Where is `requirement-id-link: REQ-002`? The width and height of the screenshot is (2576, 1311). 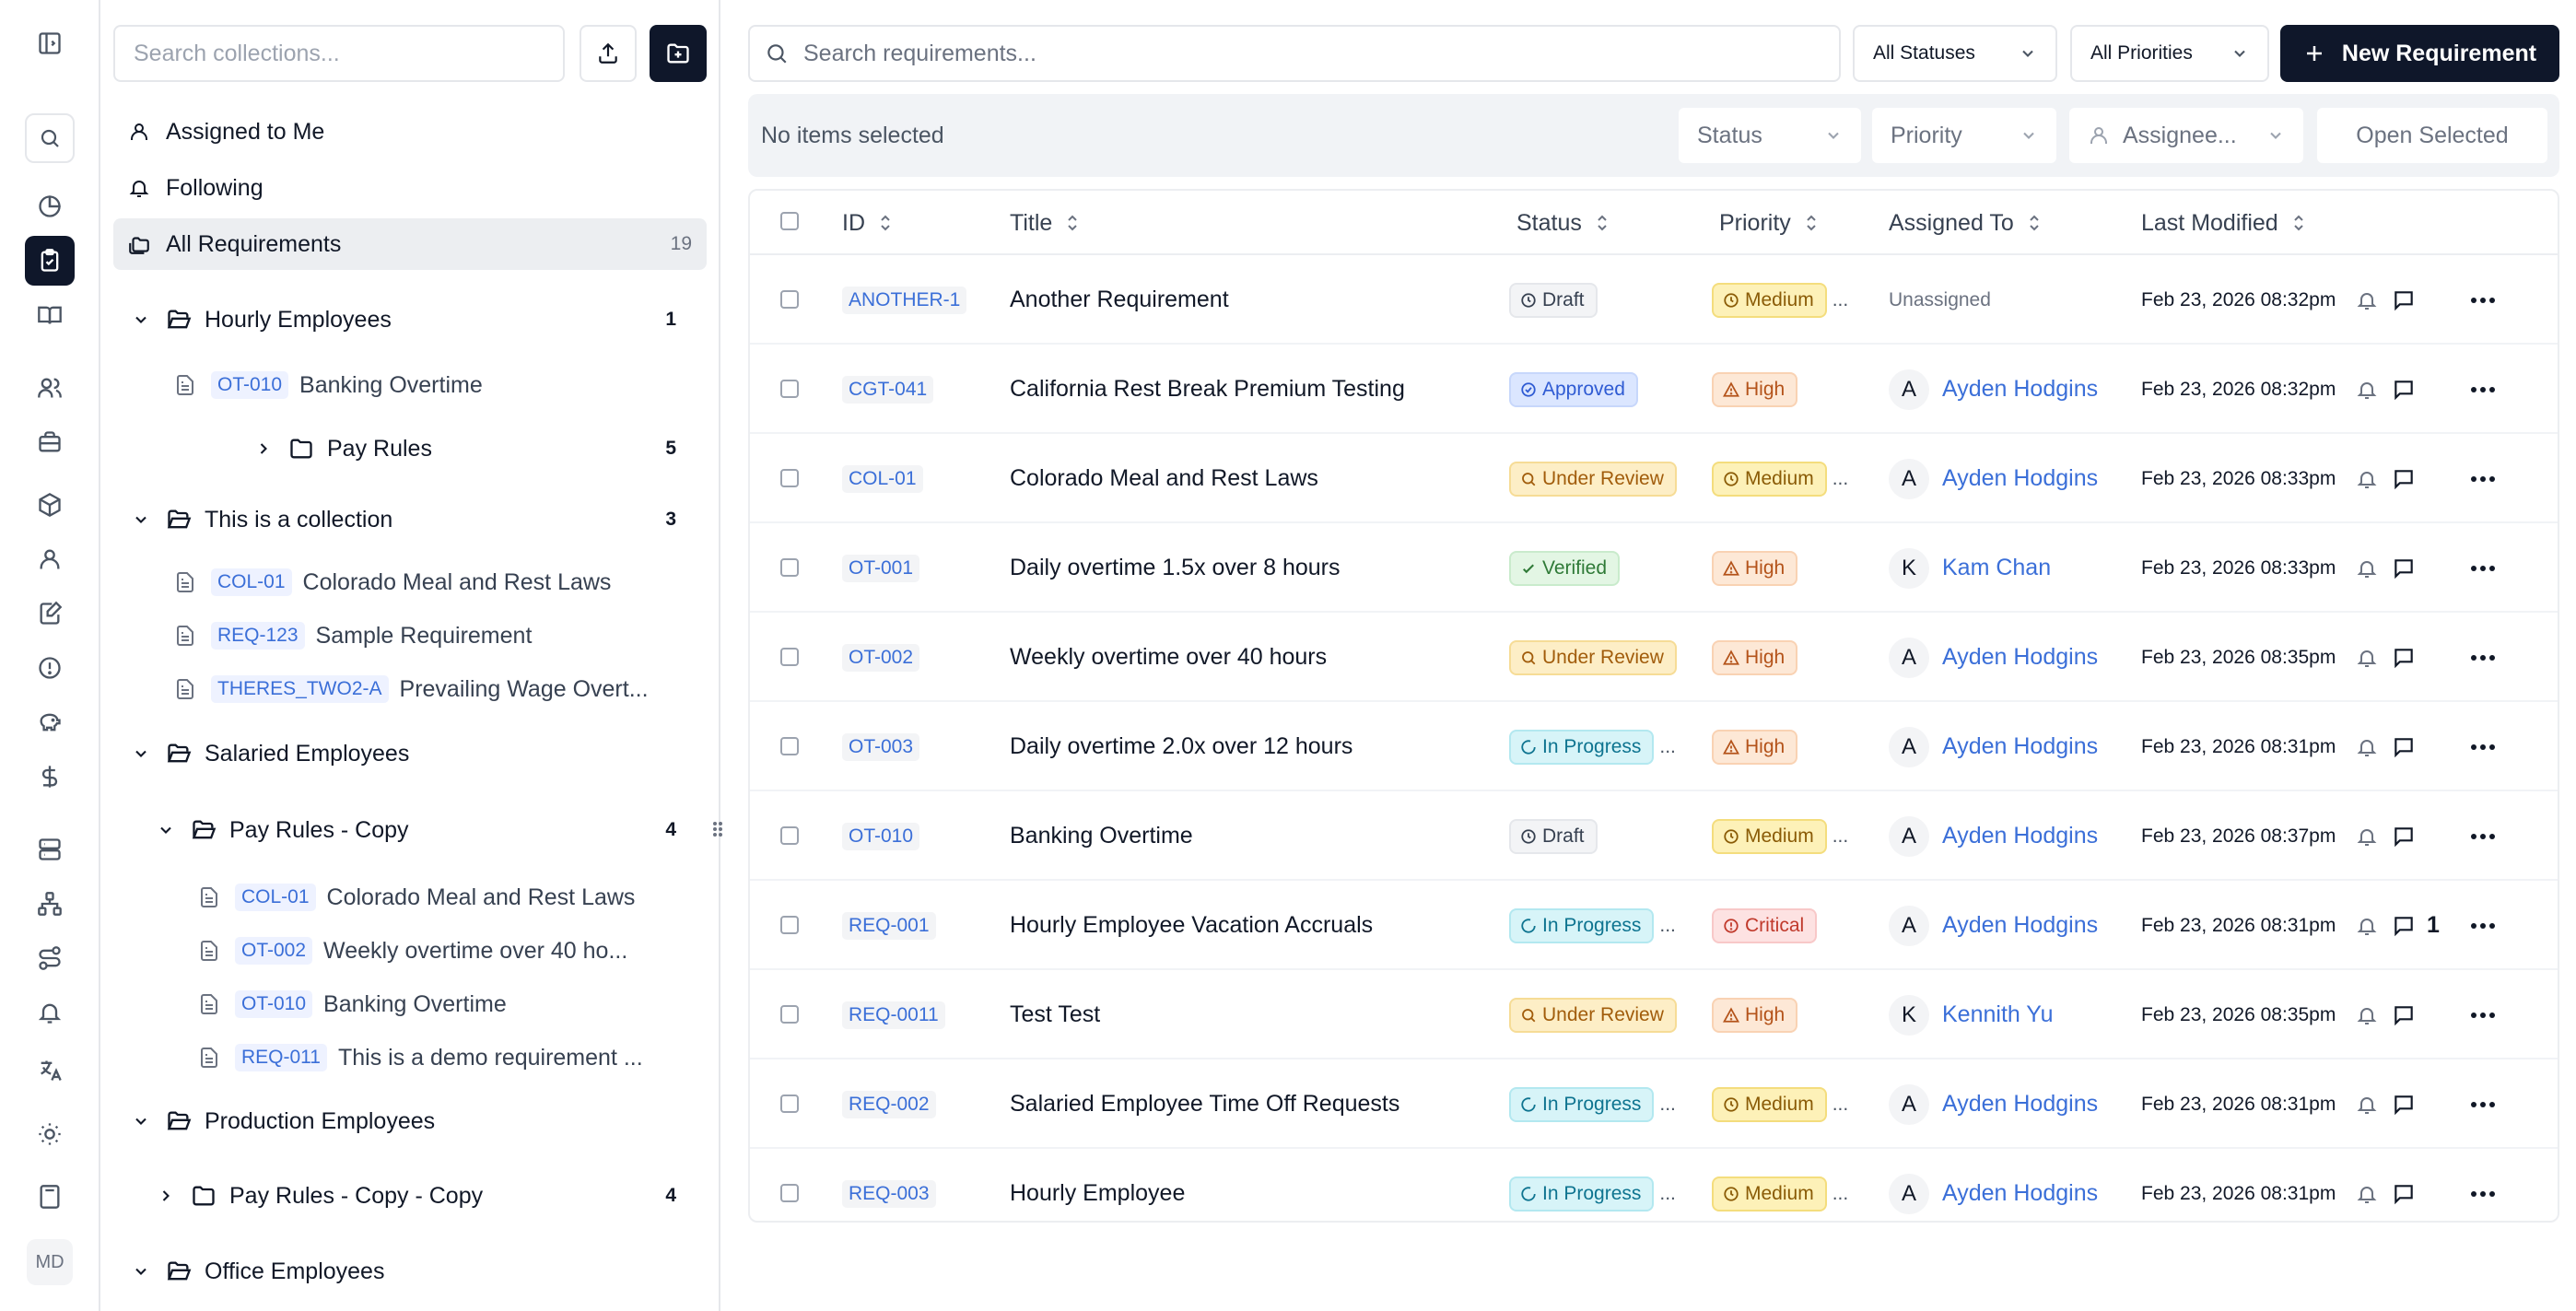 requirement-id-link: REQ-002 is located at coordinates (889, 1104).